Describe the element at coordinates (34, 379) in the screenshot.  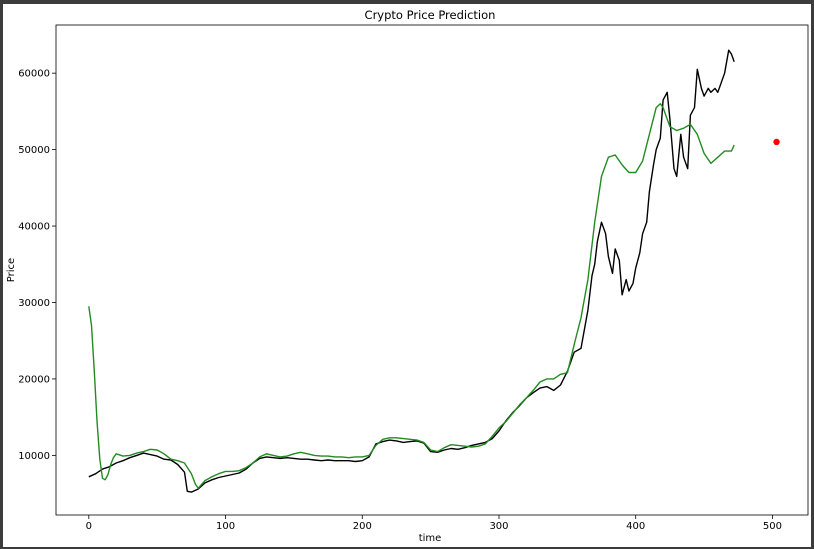
I see `y-tick-label: 20000` at that location.